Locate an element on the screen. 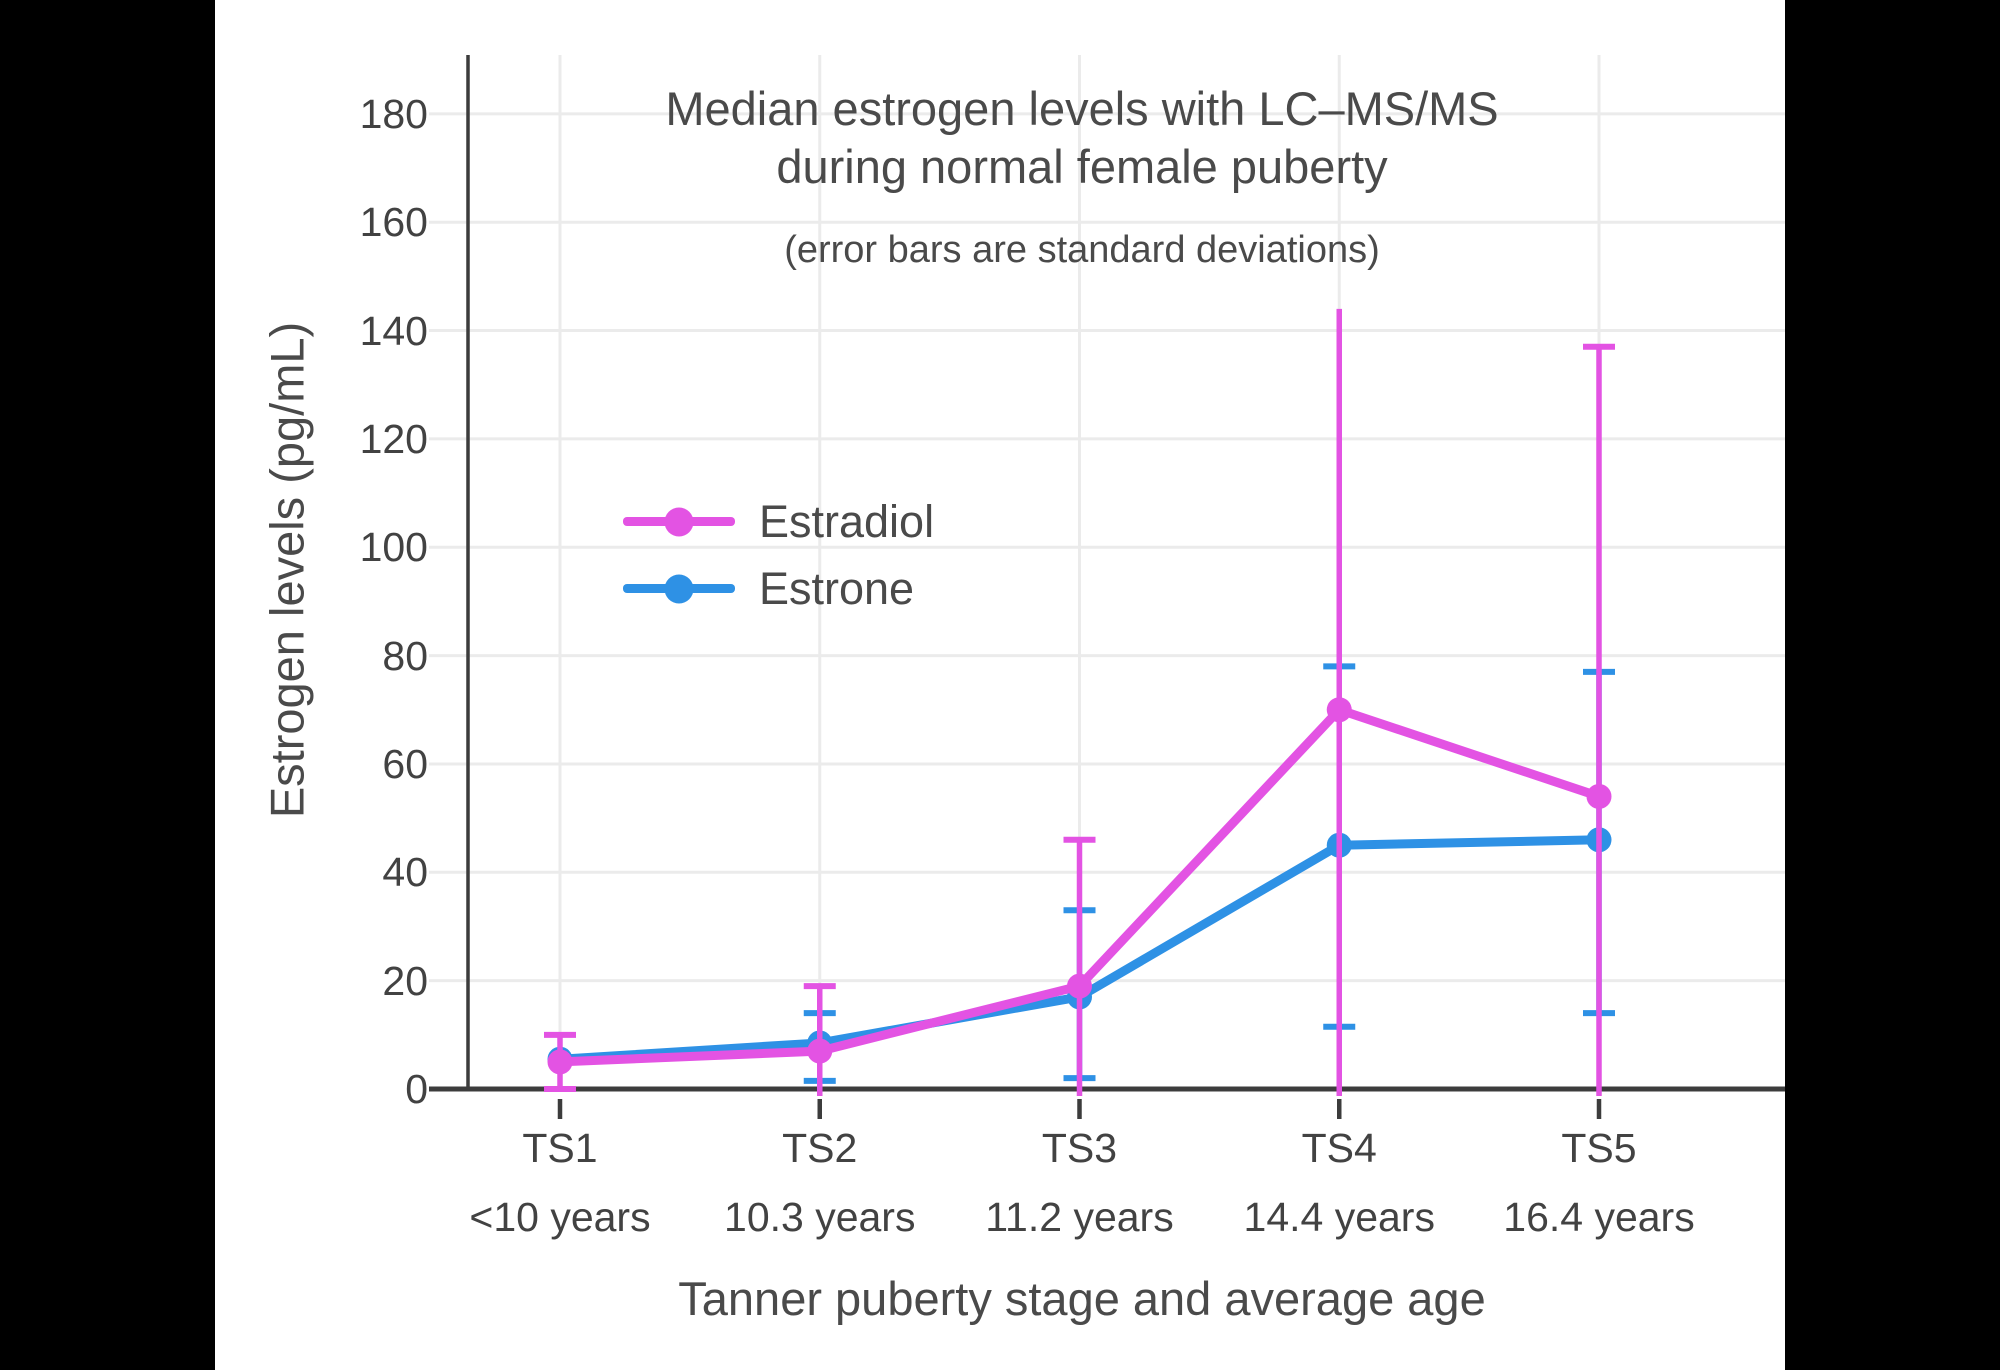 This screenshot has height=1370, width=2000. x-tick-stage-TS1: TS1 is located at coordinates (560, 1148).